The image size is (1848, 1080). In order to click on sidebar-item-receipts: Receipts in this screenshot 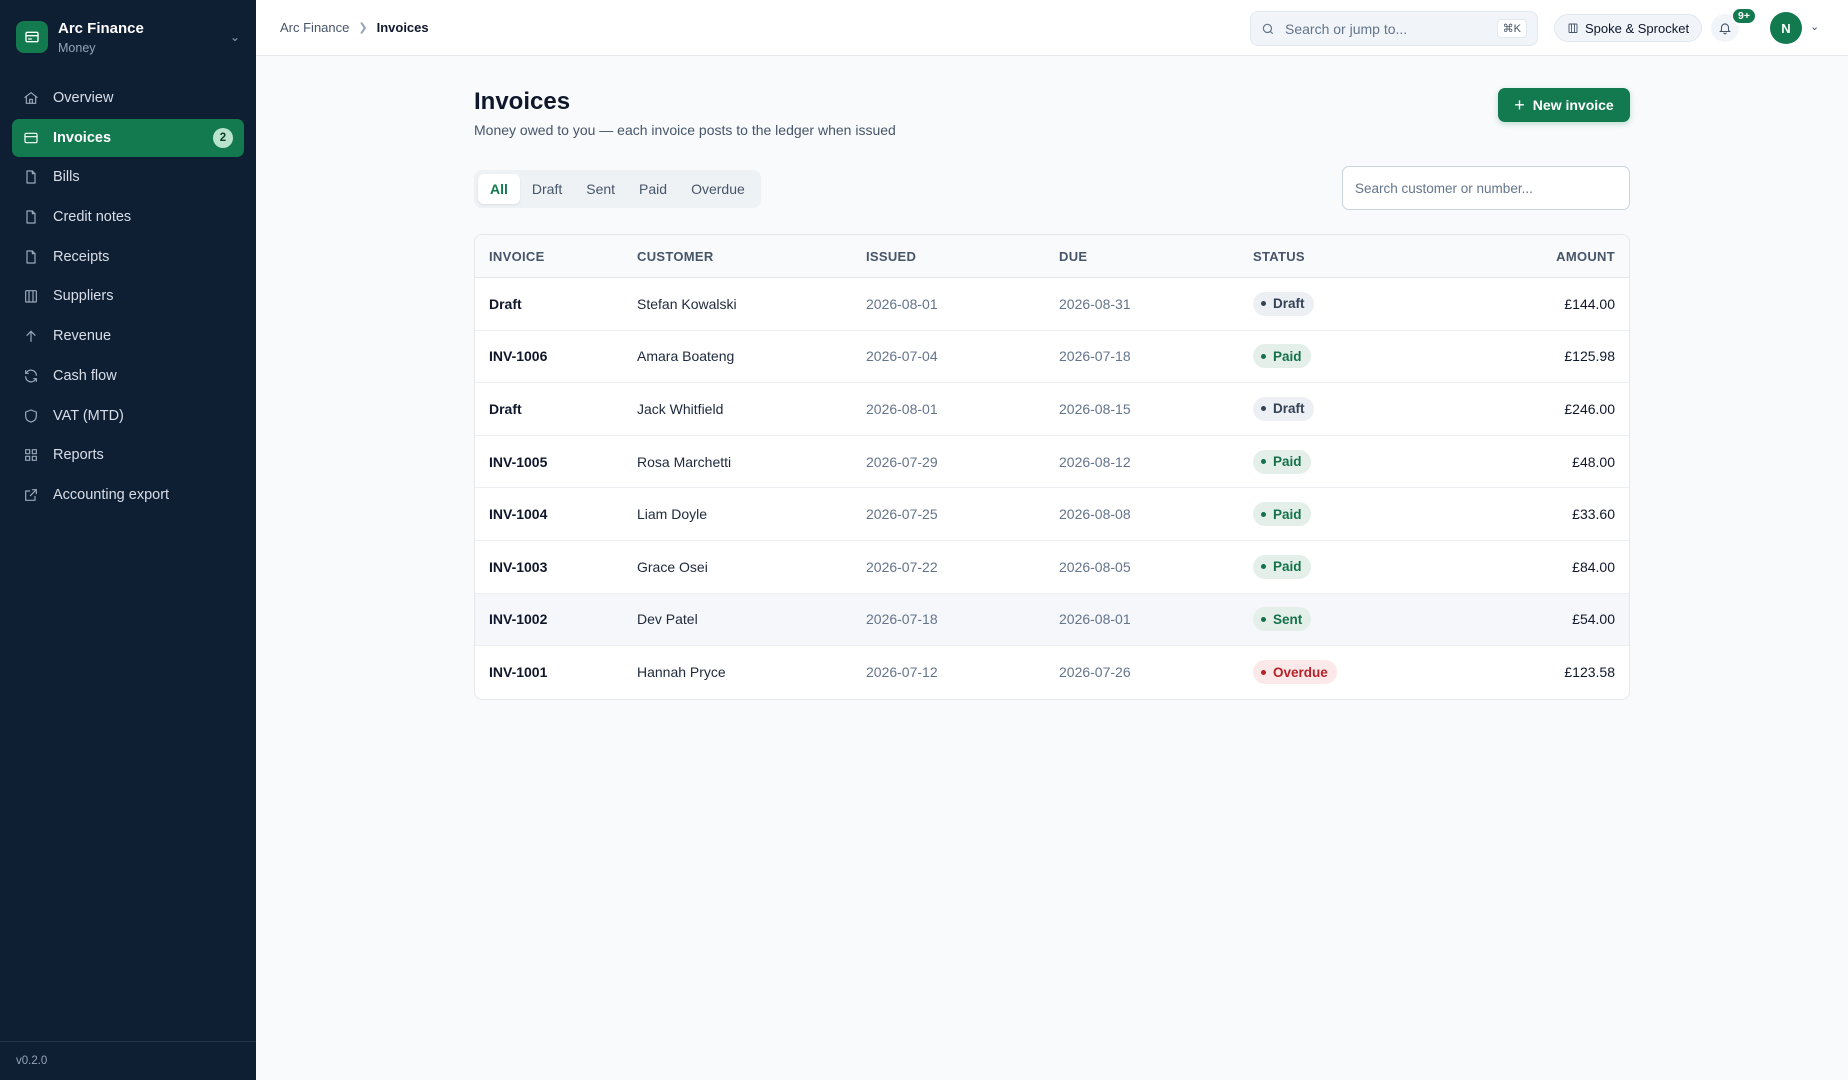, I will do `click(128, 257)`.